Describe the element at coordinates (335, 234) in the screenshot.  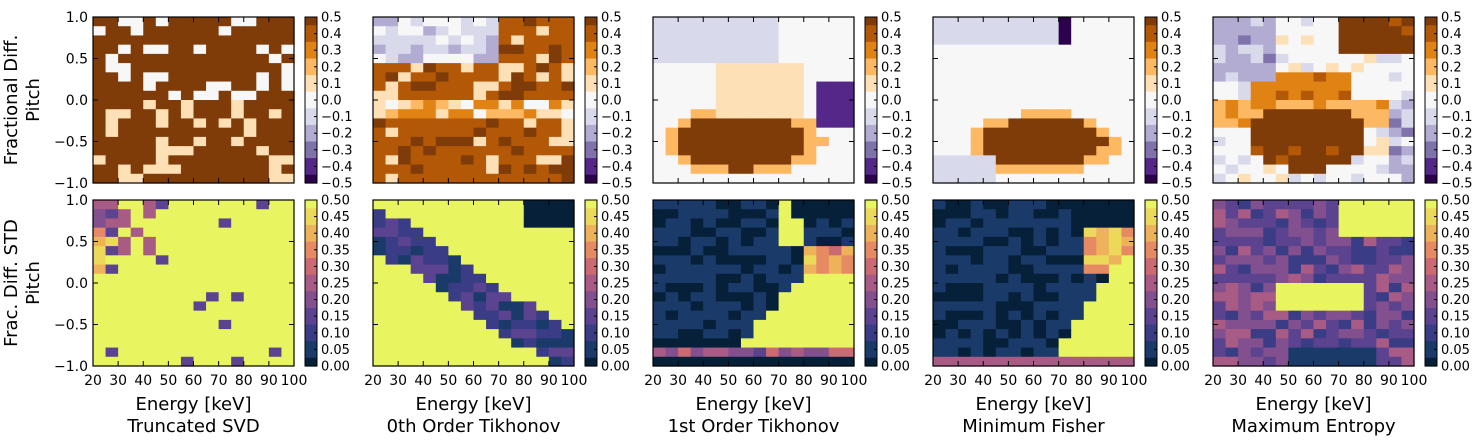
I see `colorbar-tick-label: 0.40` at that location.